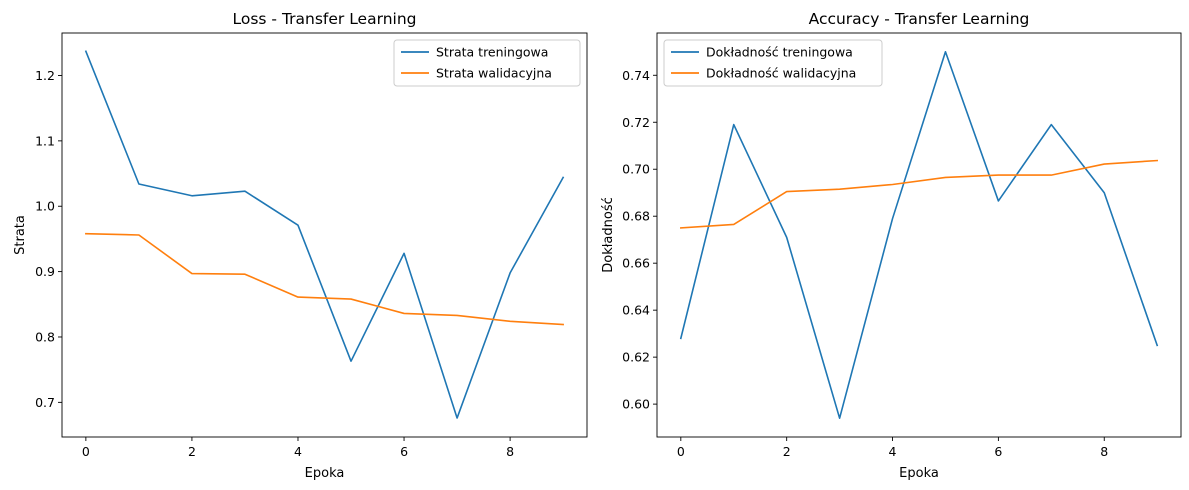 The width and height of the screenshot is (1189, 490). Describe the element at coordinates (494, 73) in the screenshot. I see `legend-label-2: Strata walidacyjna` at that location.